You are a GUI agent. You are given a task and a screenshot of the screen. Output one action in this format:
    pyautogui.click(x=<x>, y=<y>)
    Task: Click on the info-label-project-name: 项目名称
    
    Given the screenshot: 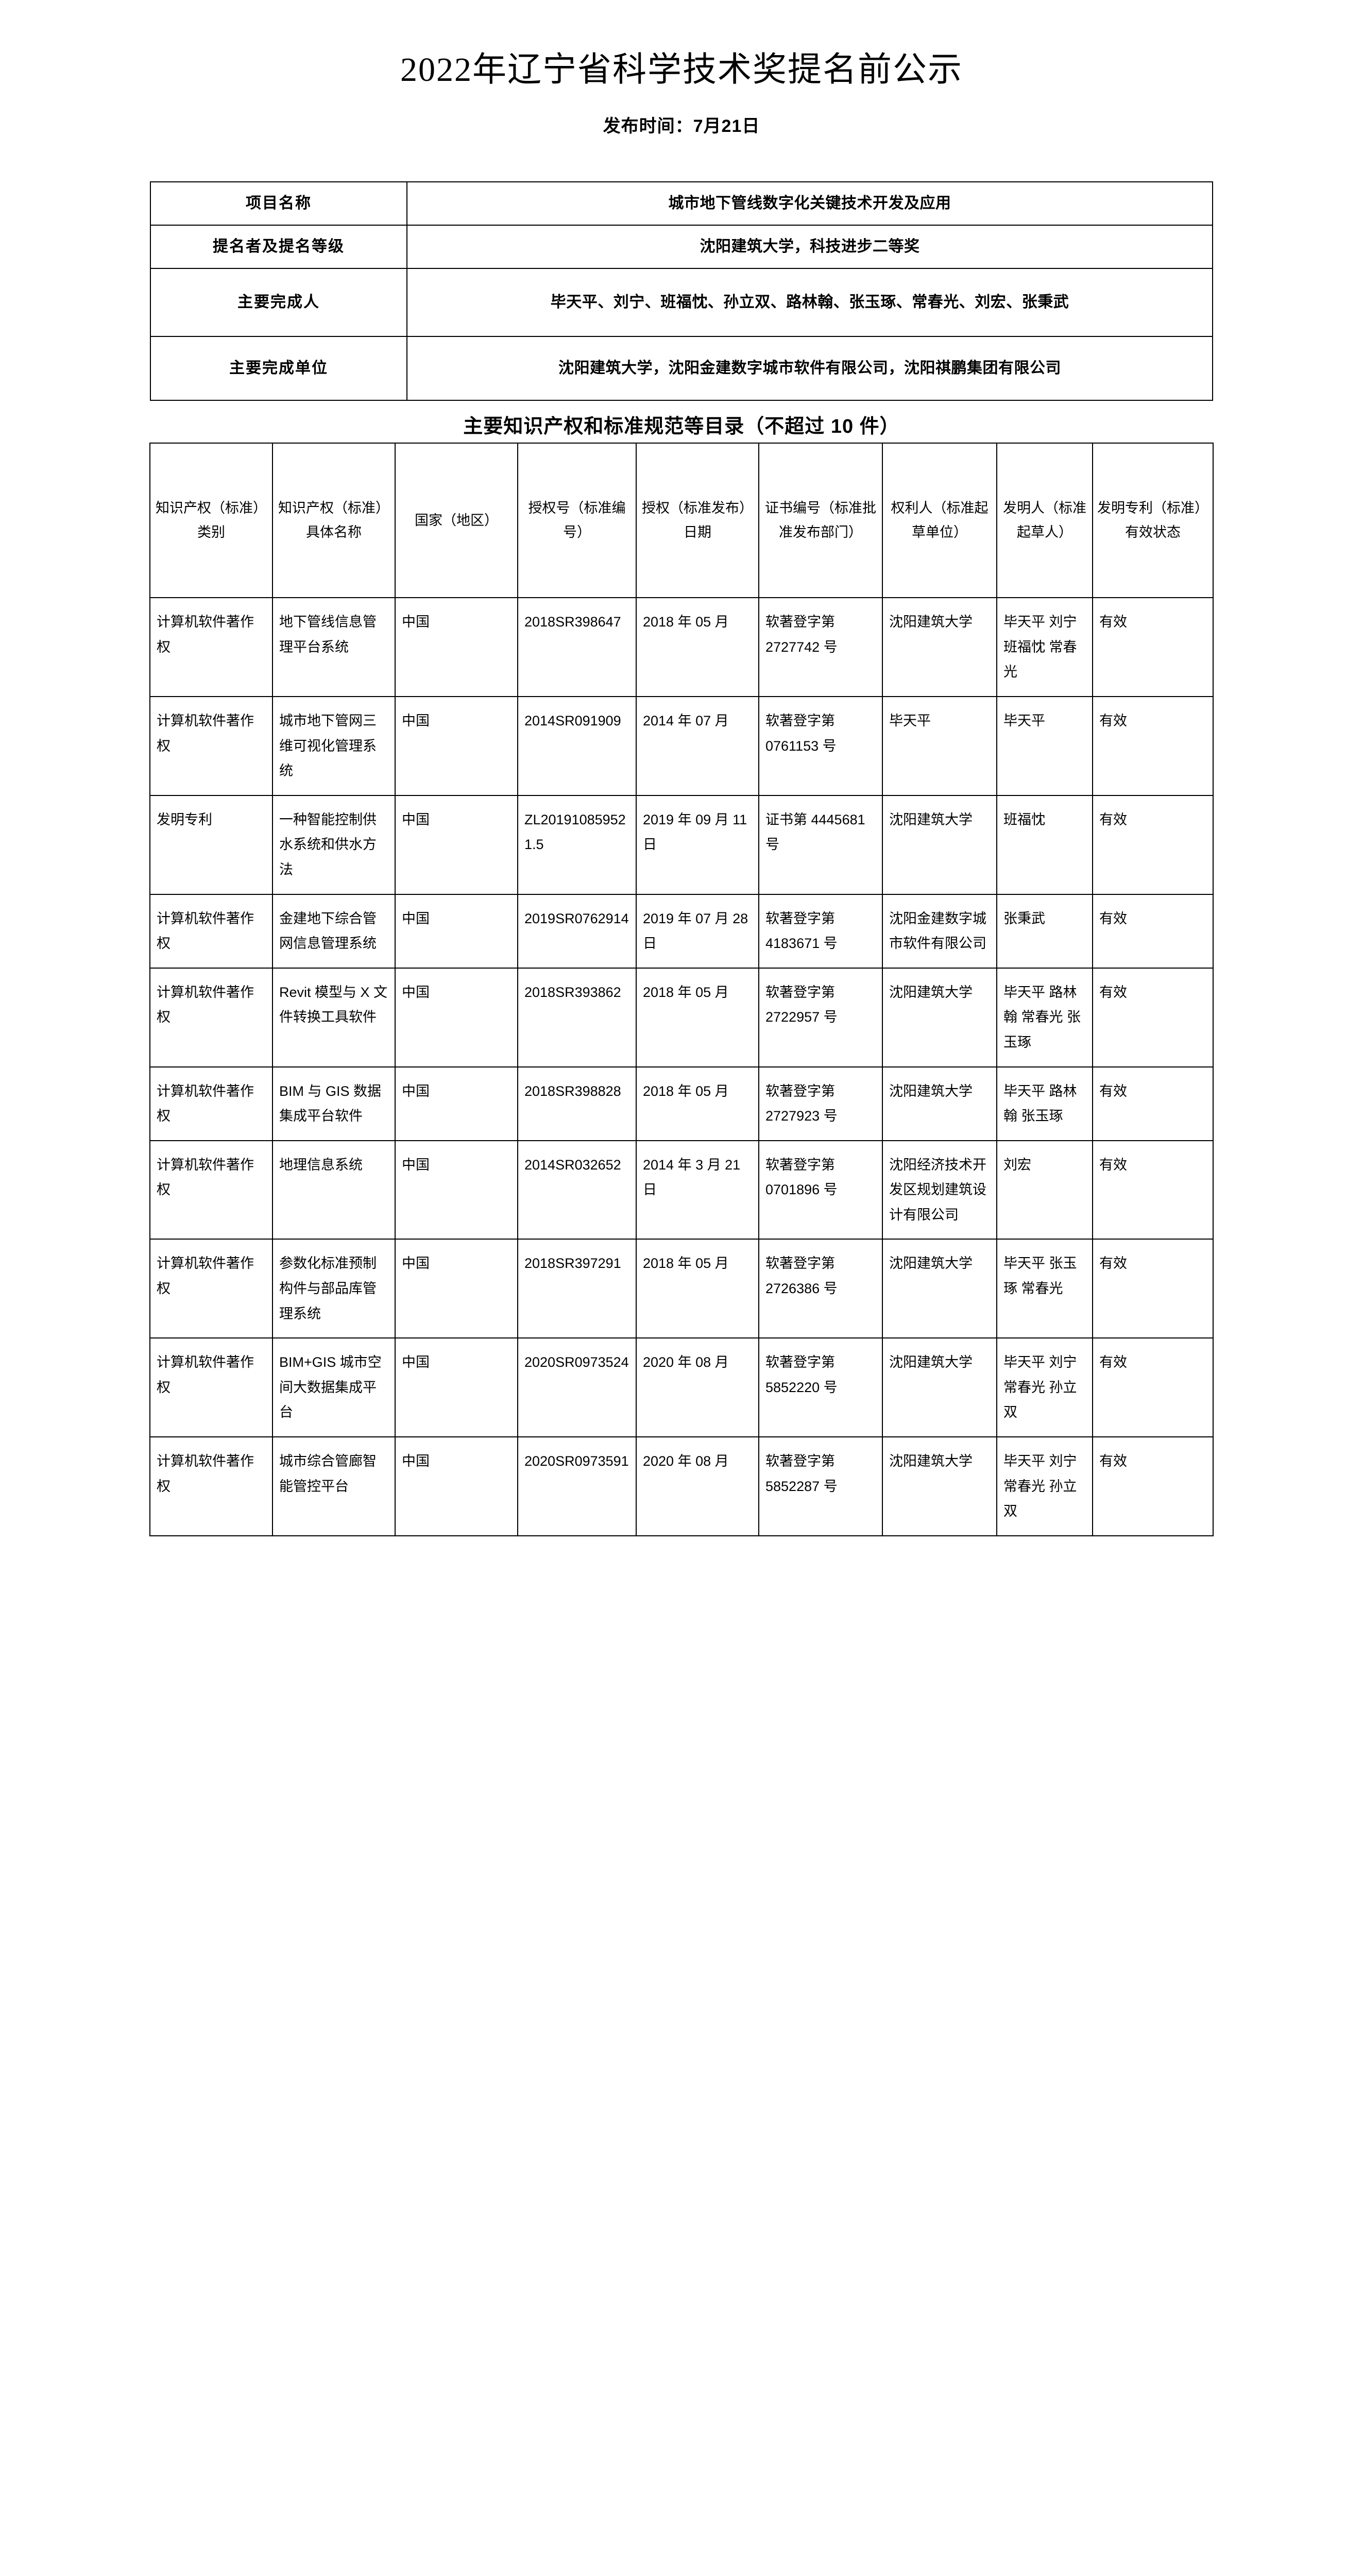 What is the action you would take?
    pyautogui.click(x=278, y=203)
    